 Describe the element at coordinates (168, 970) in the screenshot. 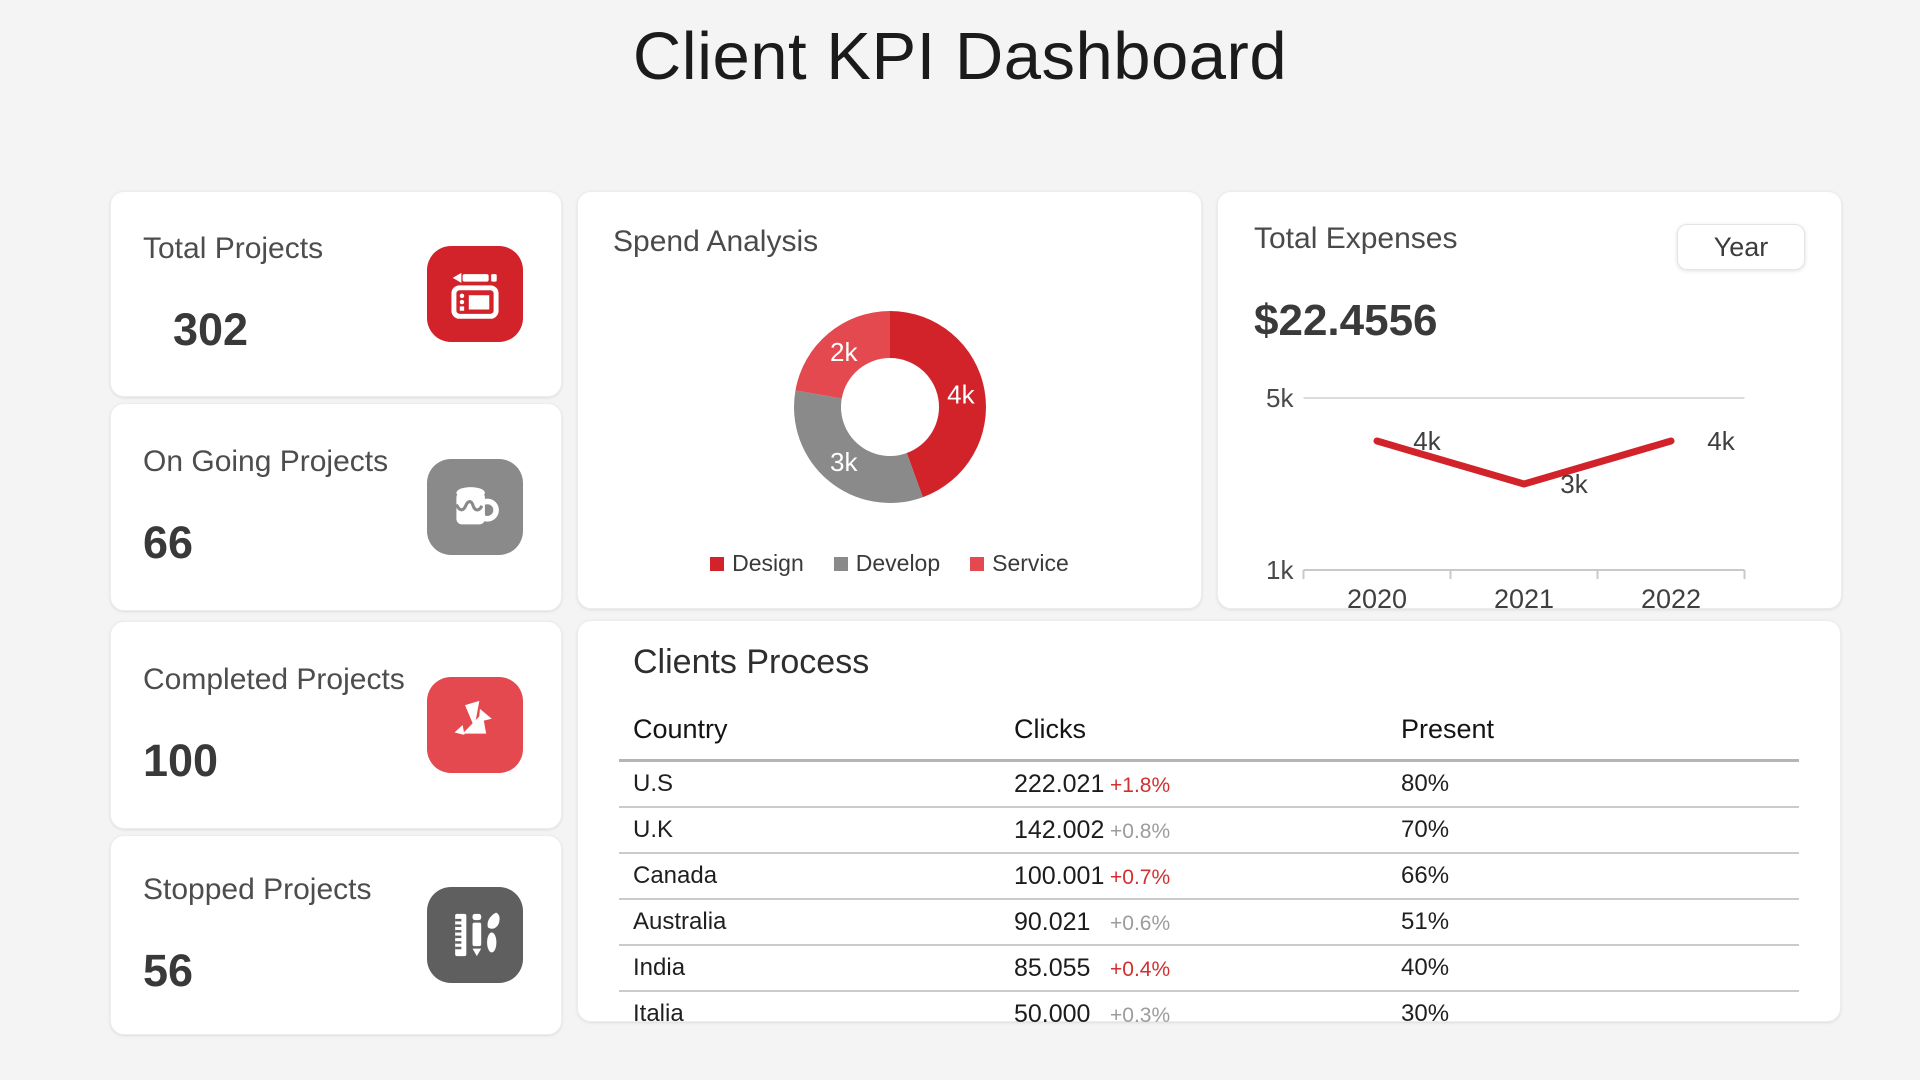

I see `stat-value: 56` at that location.